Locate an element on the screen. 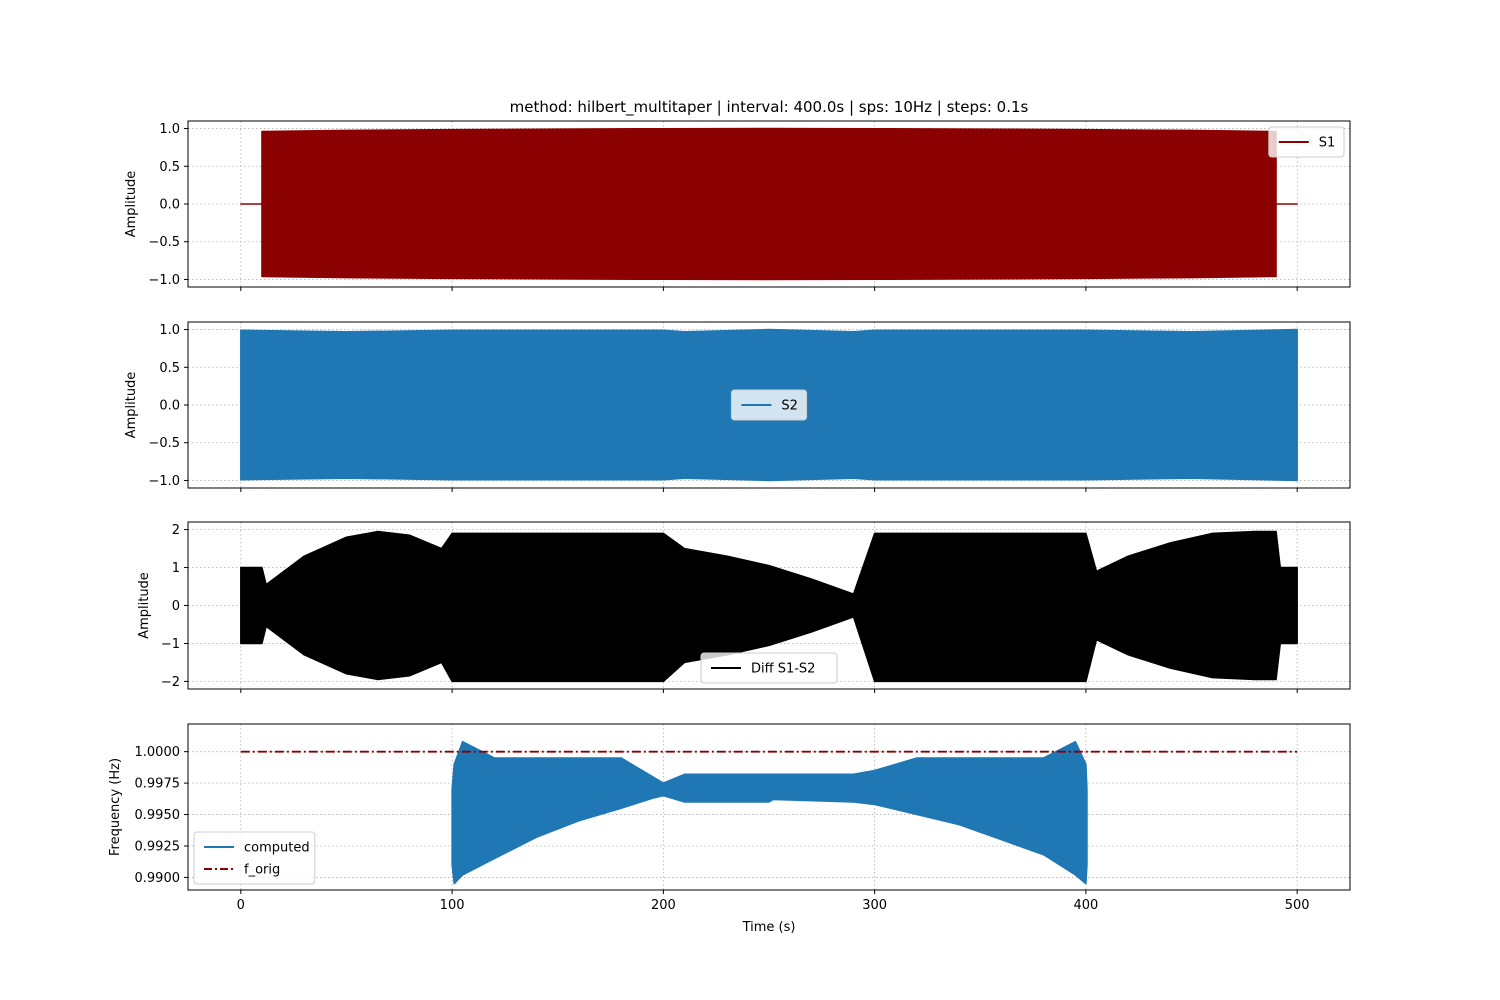 The width and height of the screenshot is (1500, 1000). legend-label: S2 is located at coordinates (789, 406).